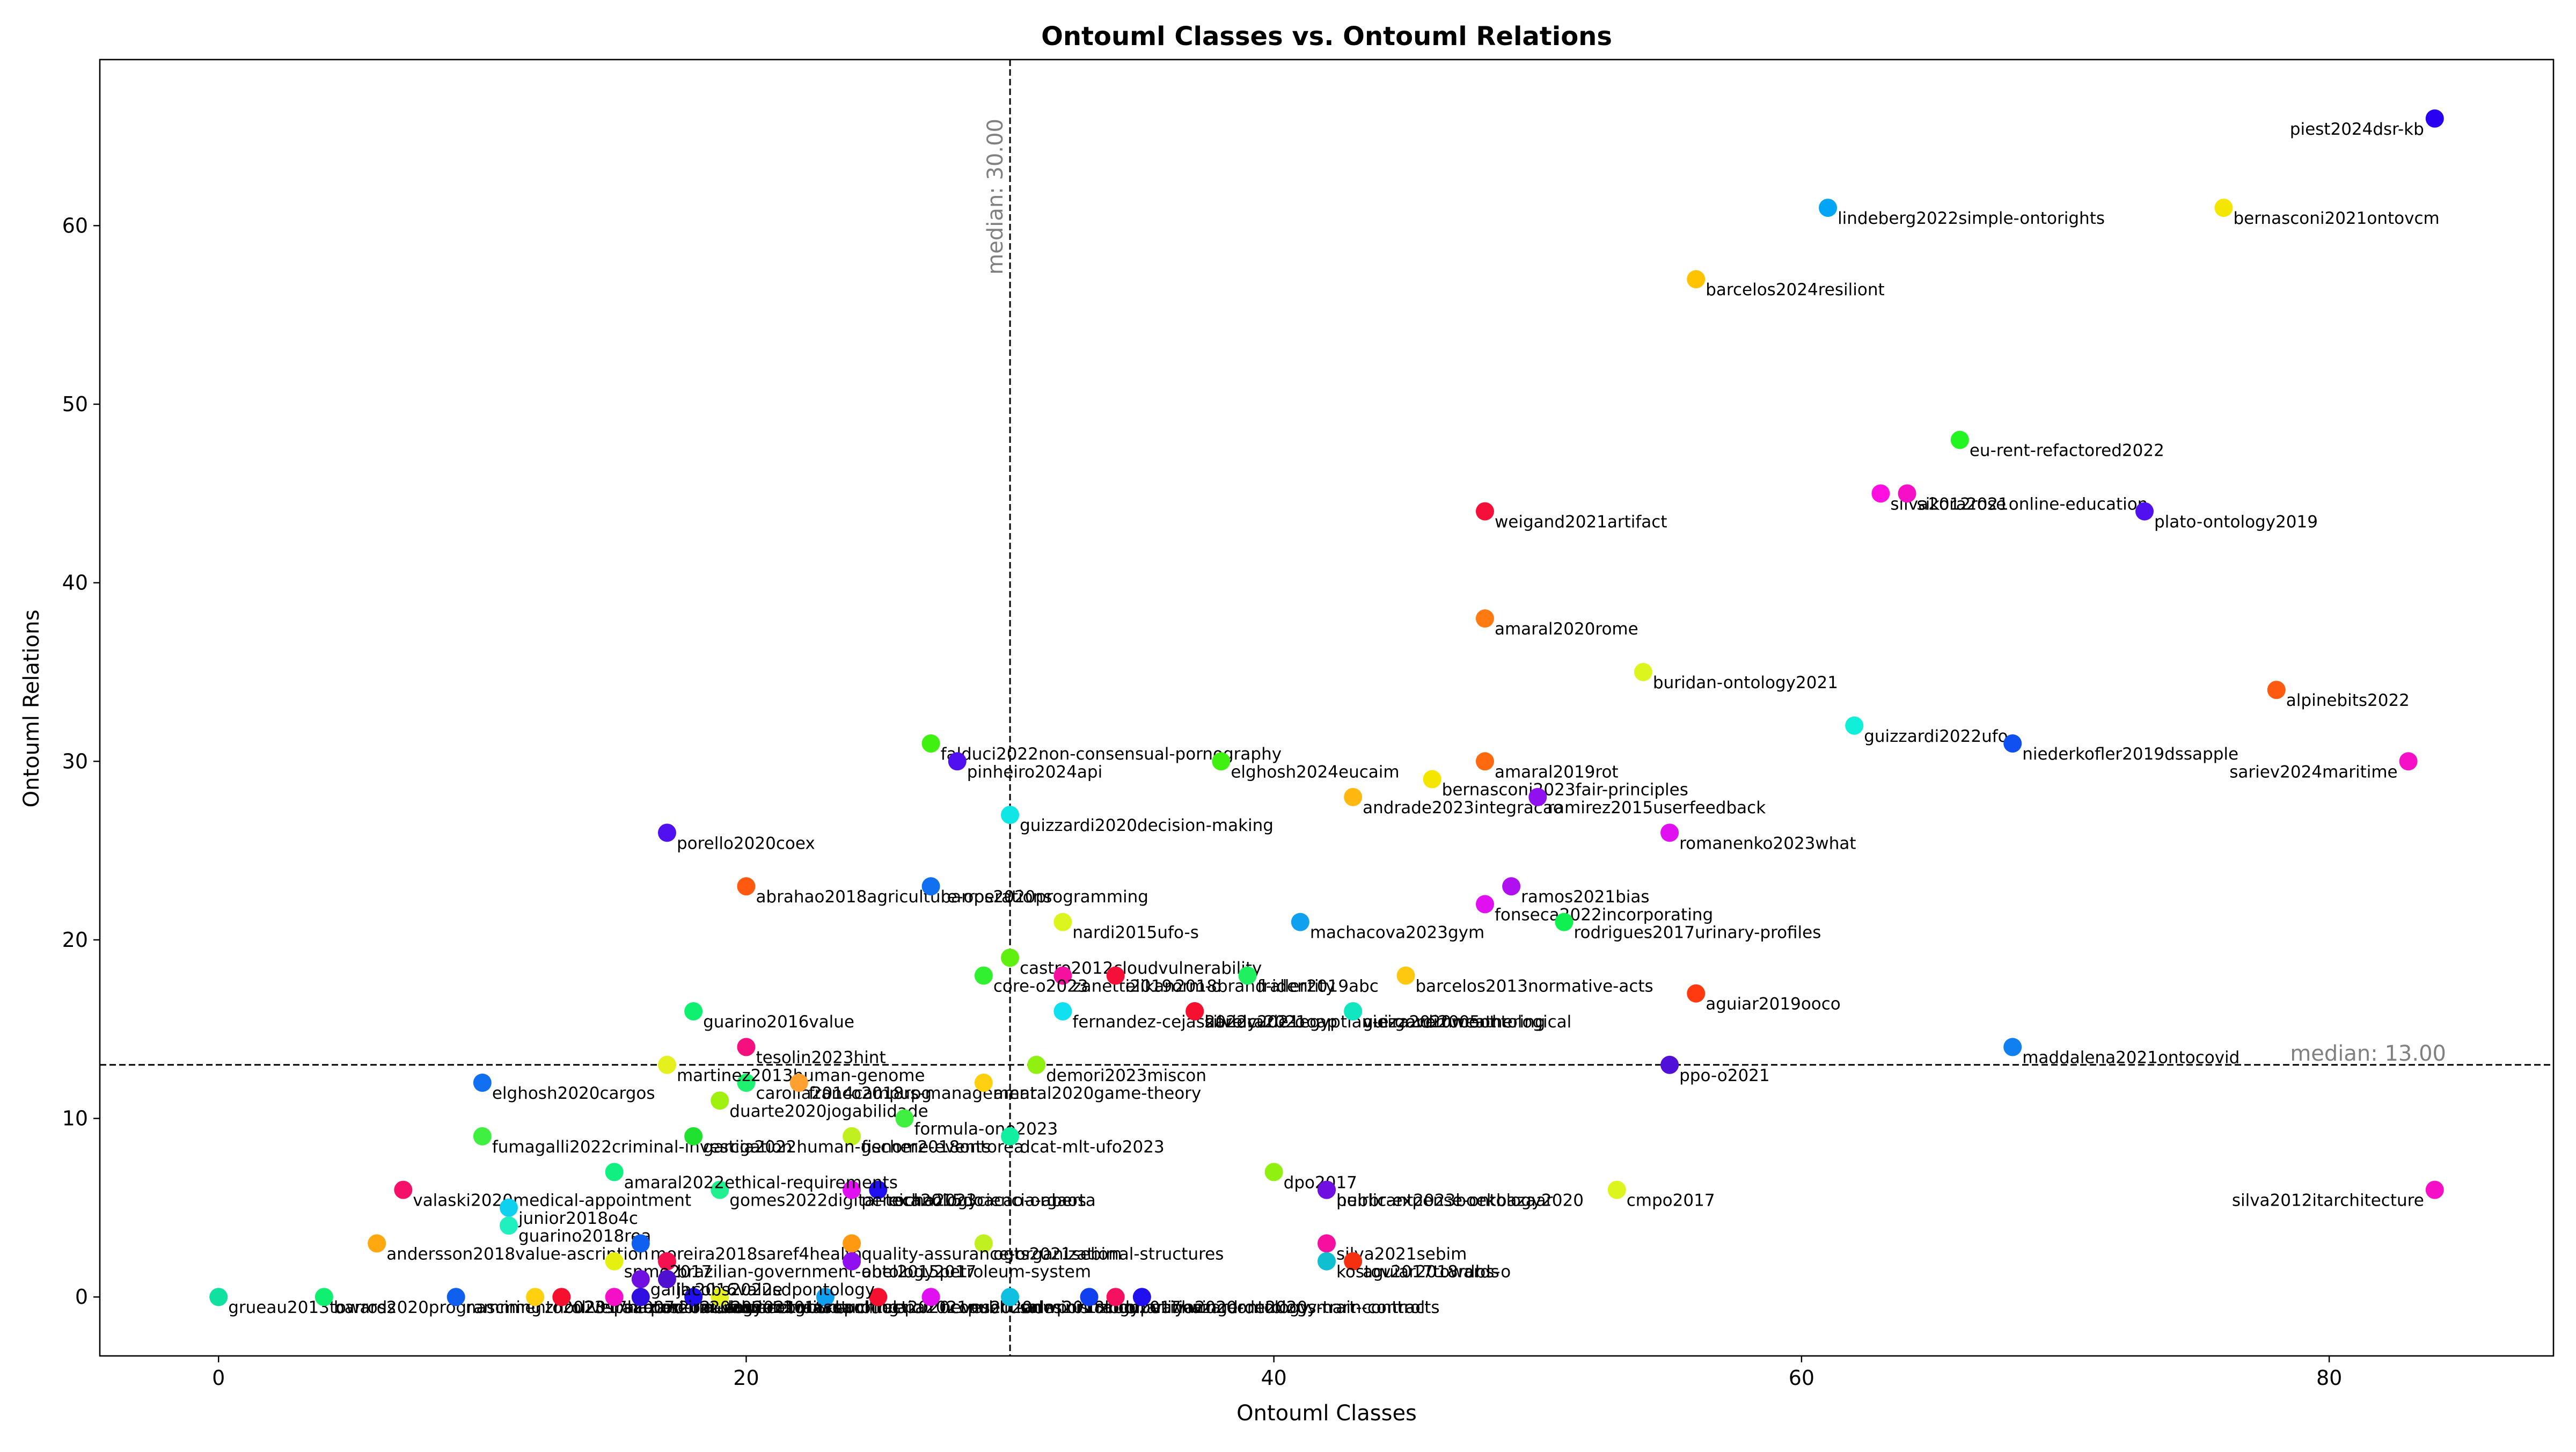 The image size is (2576, 1452). What do you see at coordinates (1444, 1200) in the screenshot?
I see `point-label: heirbrant2023boekbazaar` at bounding box center [1444, 1200].